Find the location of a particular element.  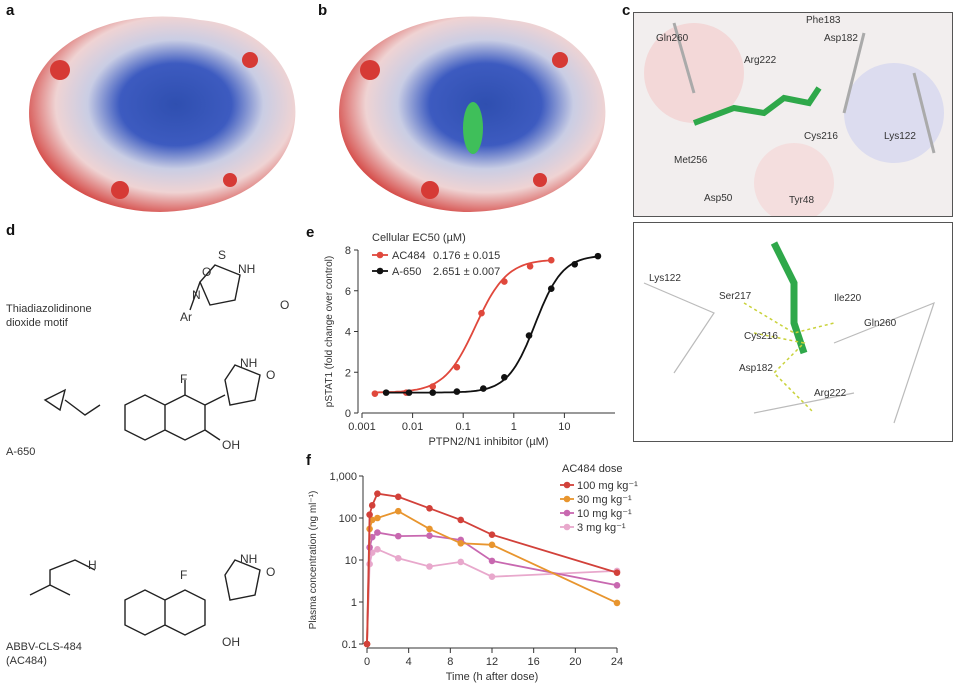

fit-curve-AC484 is located at coordinates (463, 326).